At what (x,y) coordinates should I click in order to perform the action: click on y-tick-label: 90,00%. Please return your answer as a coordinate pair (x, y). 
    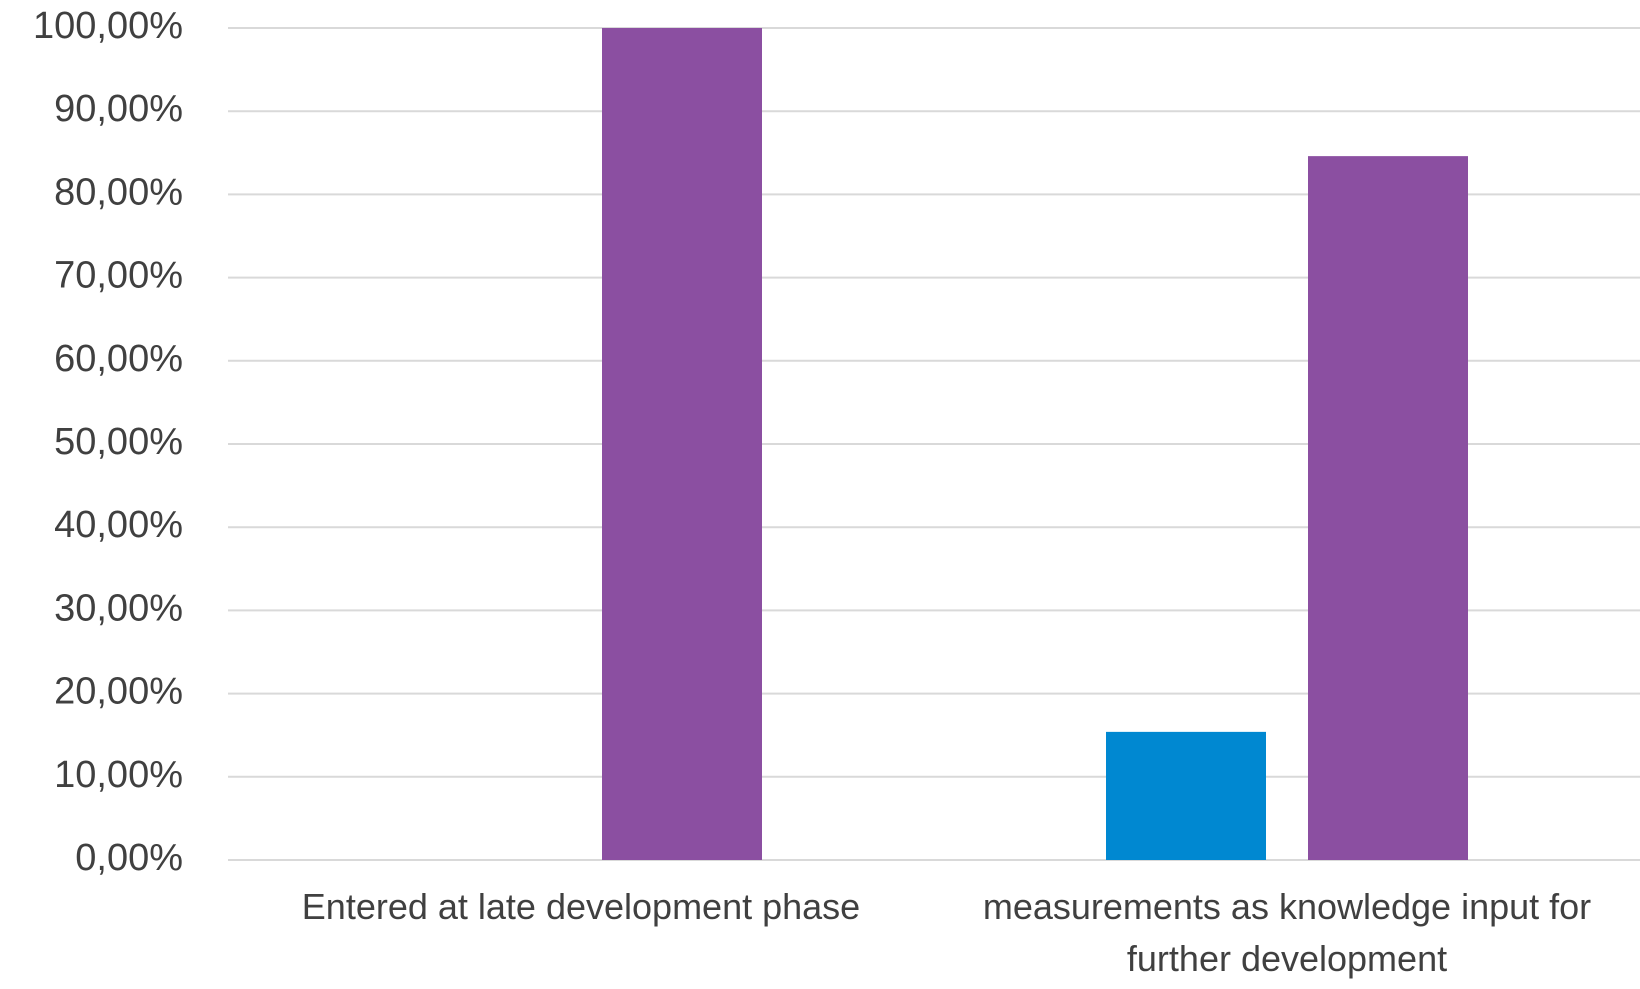
    Looking at the image, I should click on (118, 109).